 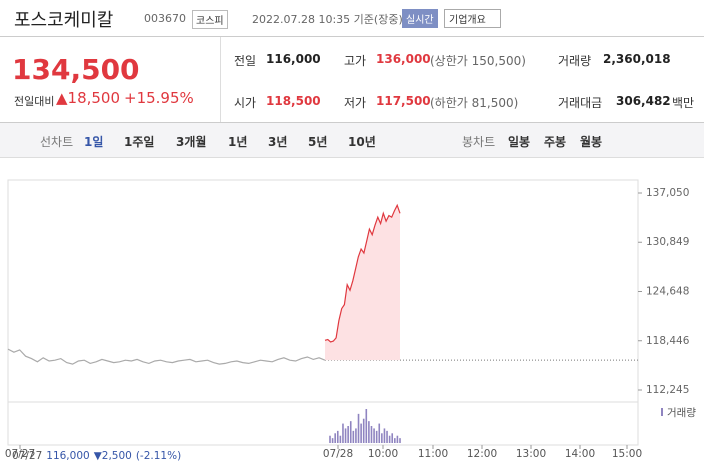 What do you see at coordinates (519, 142) in the screenshot?
I see `tab: 일봉` at bounding box center [519, 142].